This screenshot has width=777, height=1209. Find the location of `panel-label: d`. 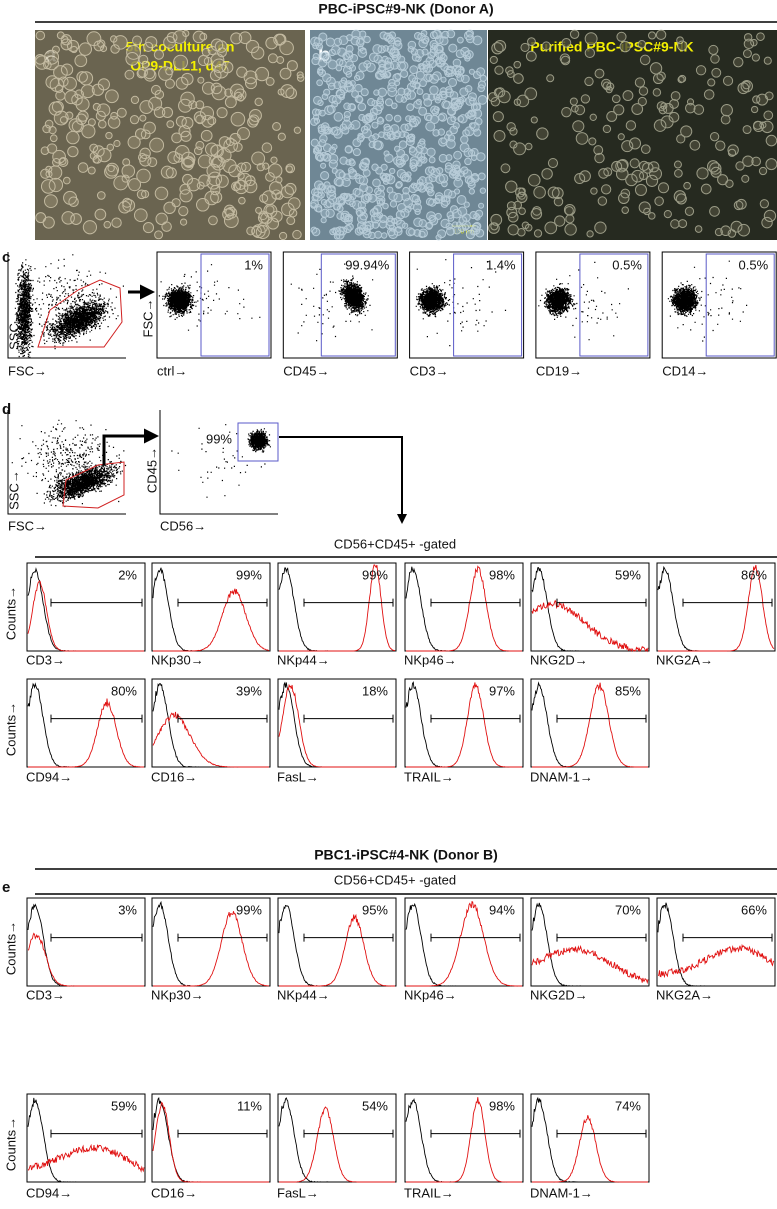

panel-label: d is located at coordinates (6, 409).